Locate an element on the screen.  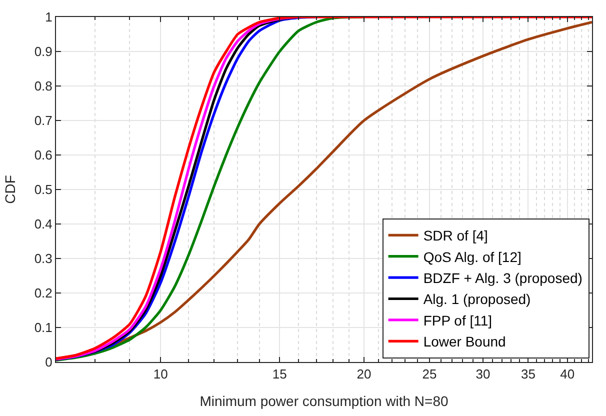
y-tick-label: 0.4 is located at coordinates (43, 224).